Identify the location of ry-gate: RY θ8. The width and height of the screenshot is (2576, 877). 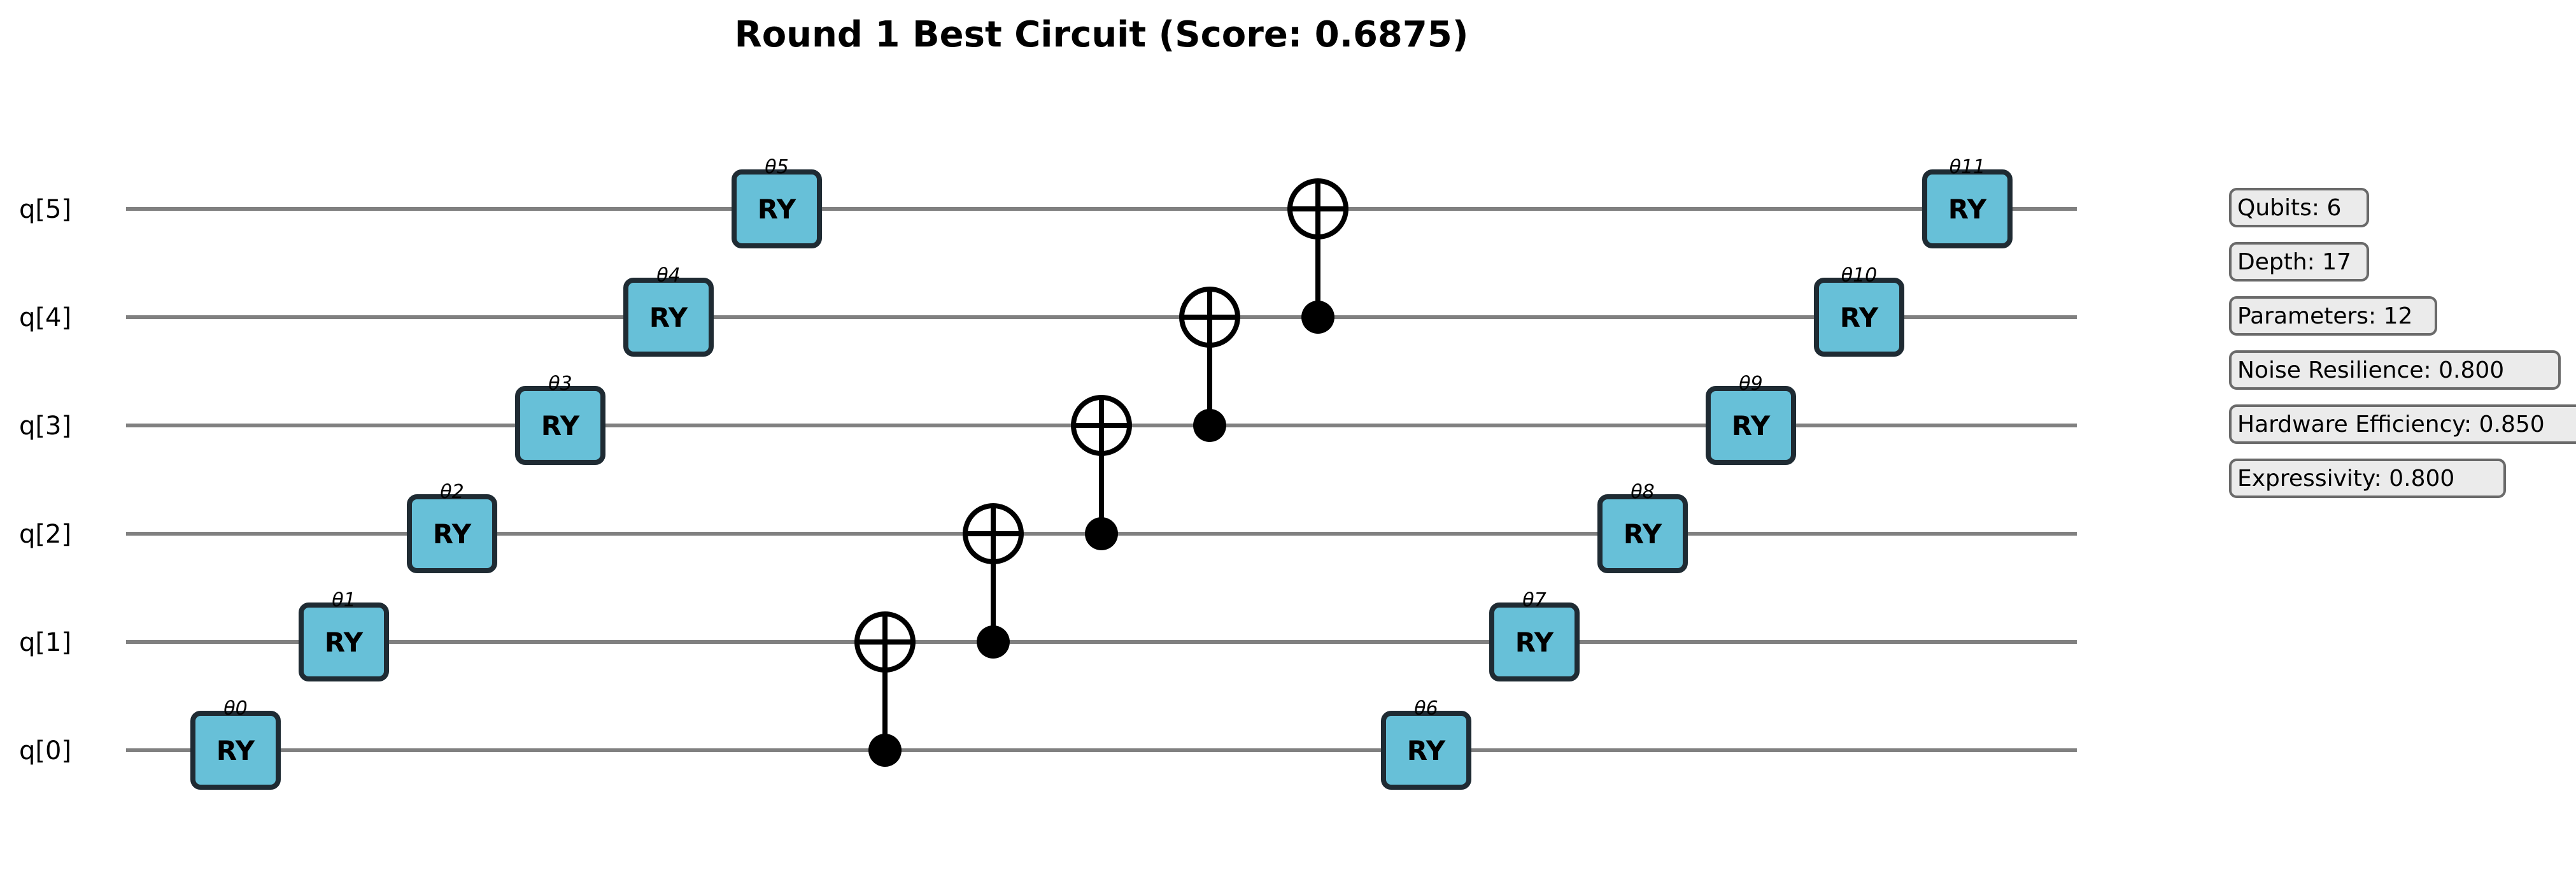
(1642, 527).